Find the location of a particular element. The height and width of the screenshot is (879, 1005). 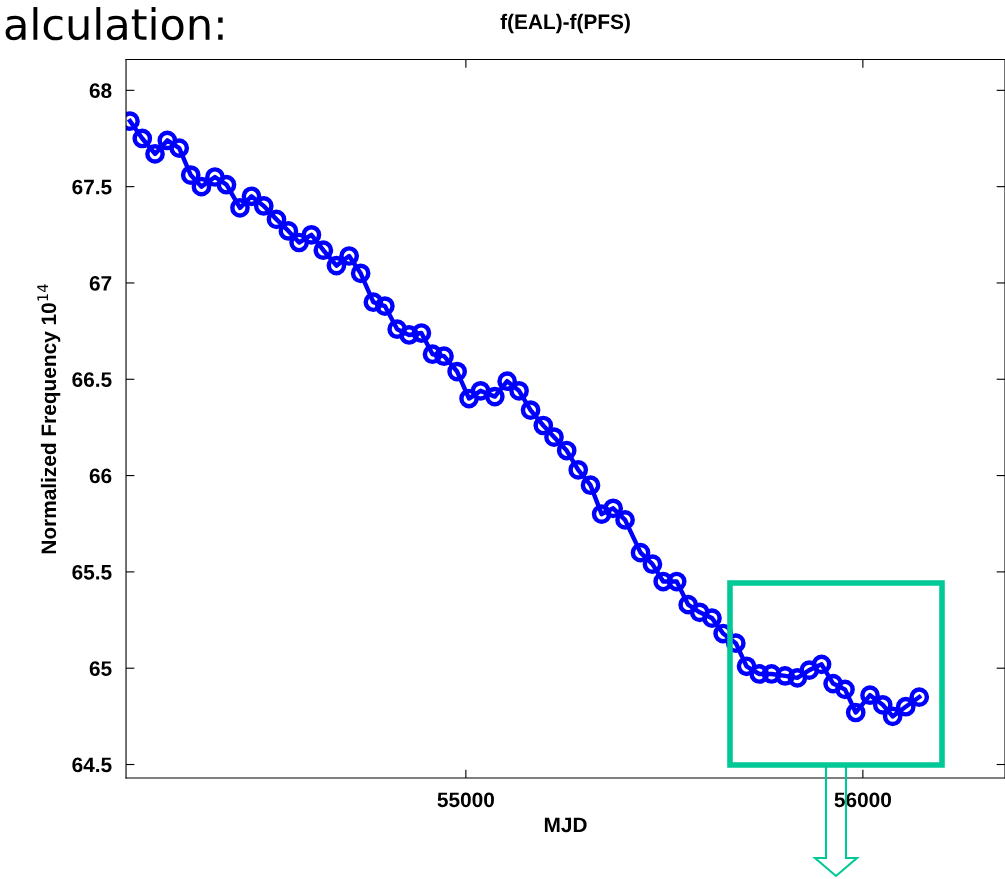

x-tick-label: 55000 is located at coordinates (465, 800).